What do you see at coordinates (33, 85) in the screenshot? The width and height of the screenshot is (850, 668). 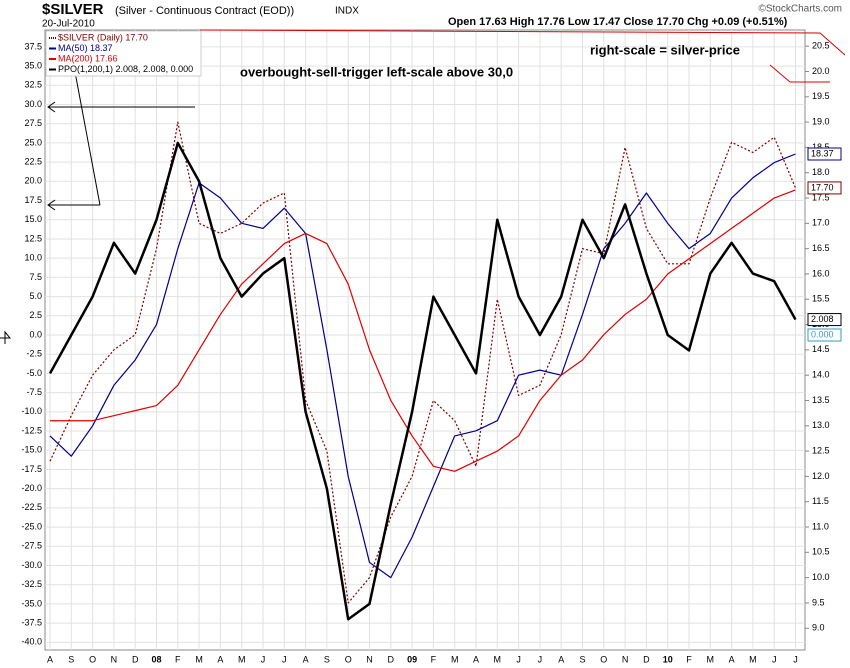 I see `y-tick-label: 32.5` at bounding box center [33, 85].